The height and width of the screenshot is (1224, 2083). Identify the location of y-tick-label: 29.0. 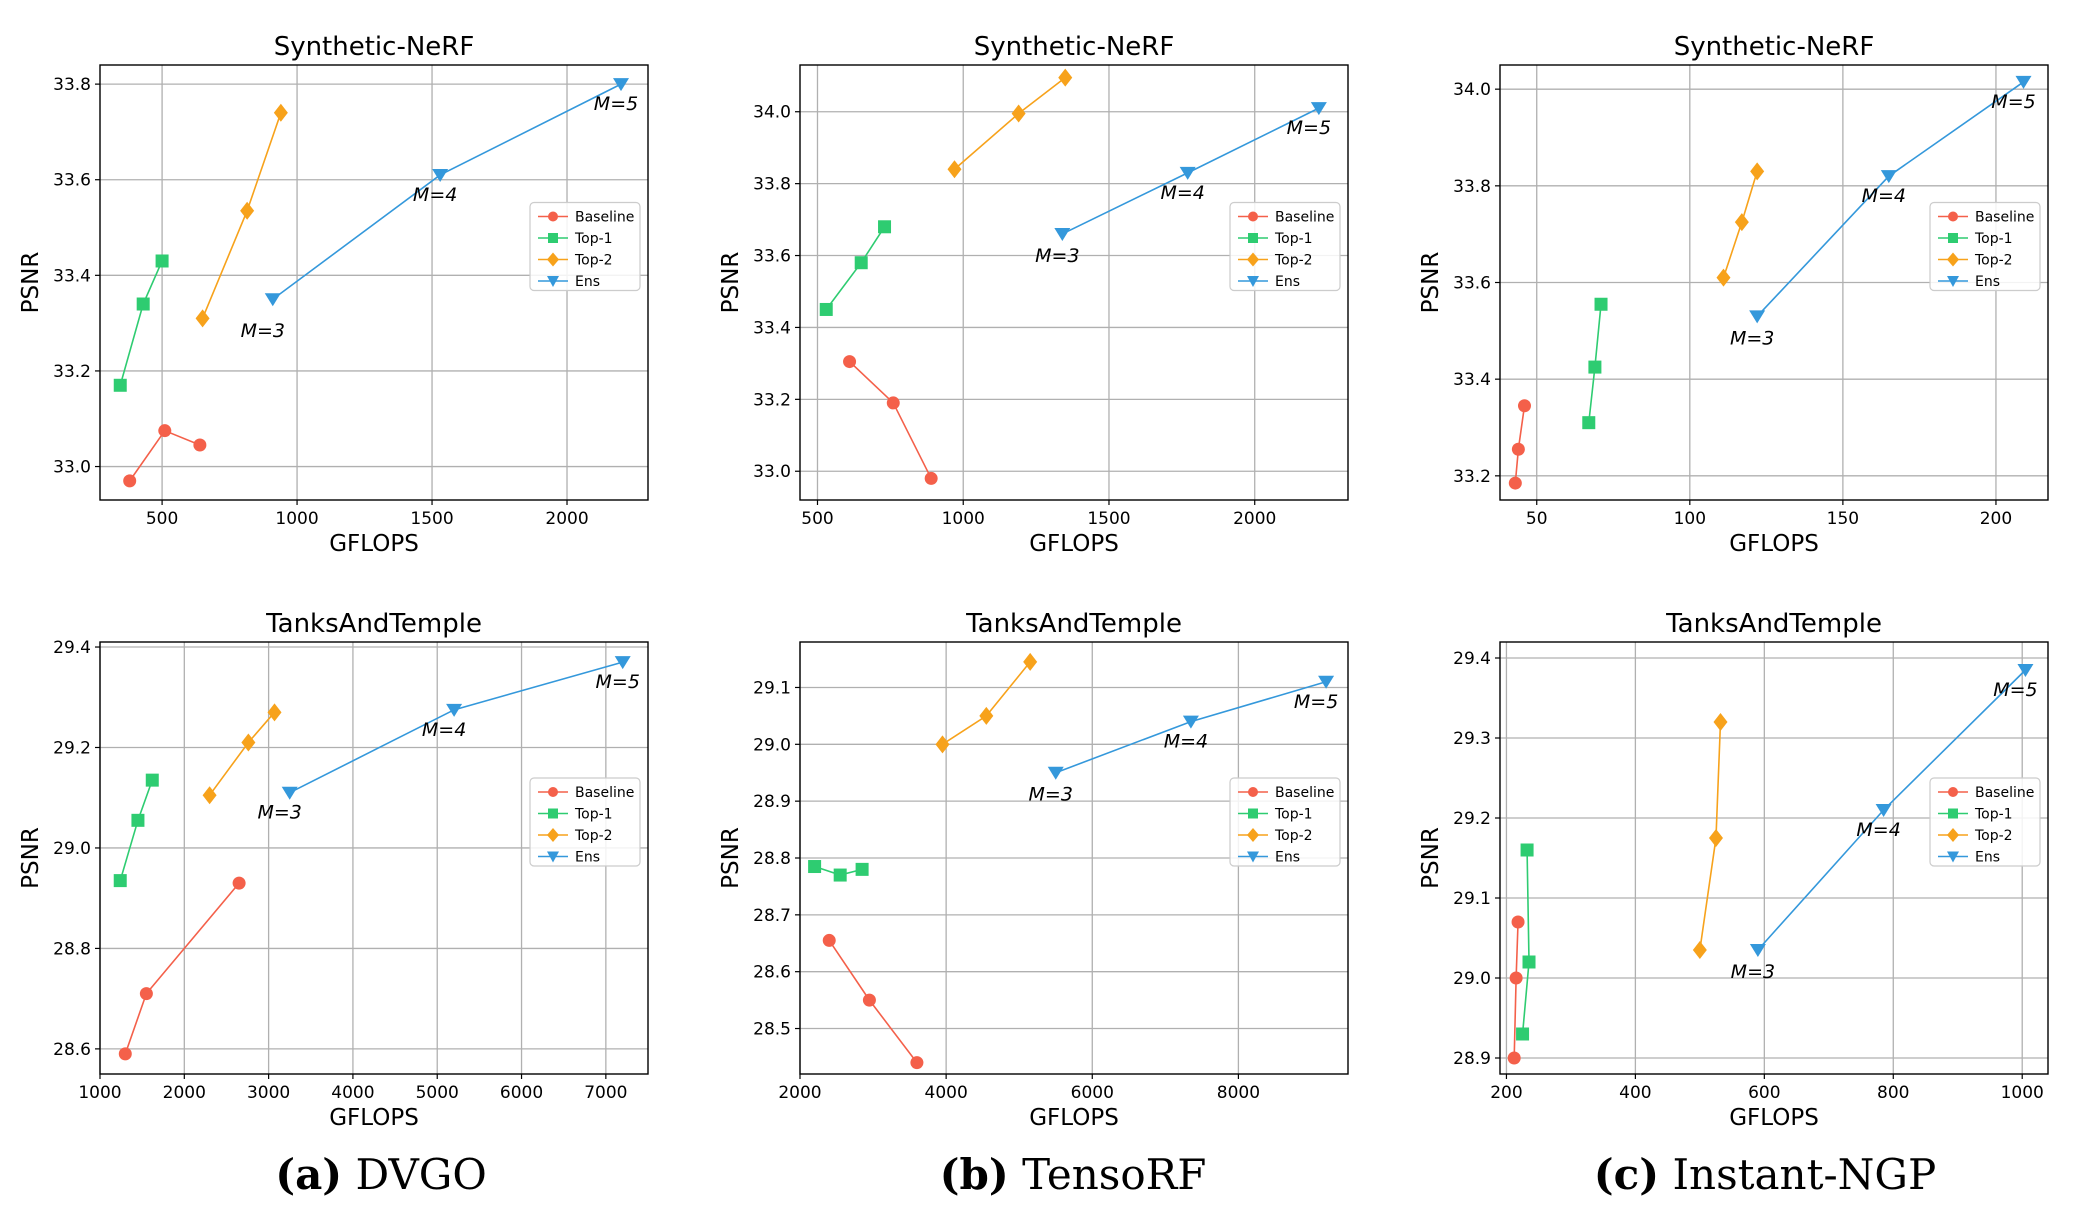
(72, 849).